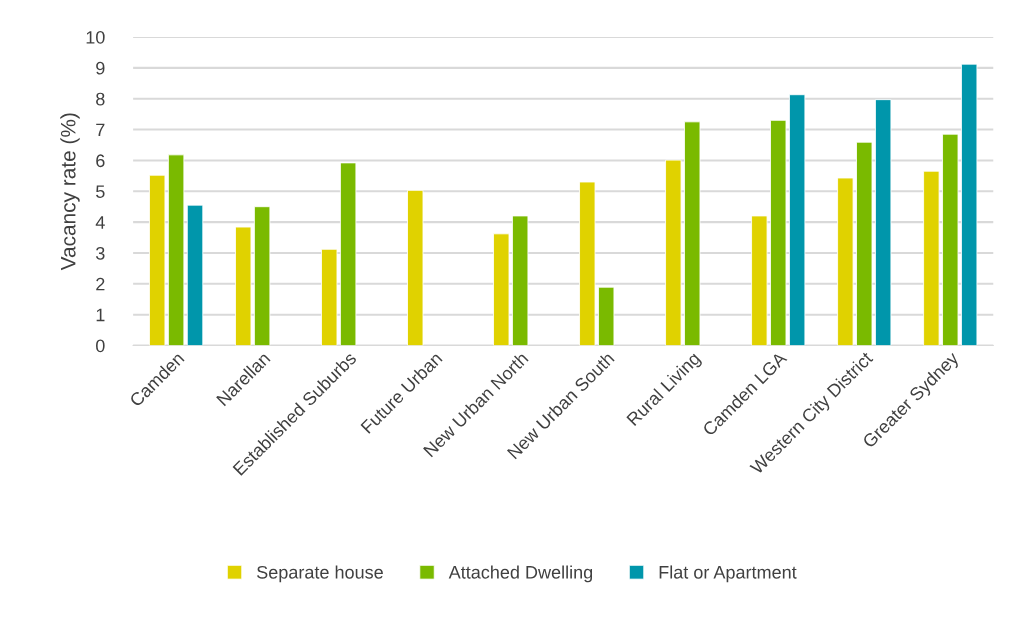 The height and width of the screenshot is (617, 1024). What do you see at coordinates (320, 574) in the screenshot?
I see `legend-label: Separate house` at bounding box center [320, 574].